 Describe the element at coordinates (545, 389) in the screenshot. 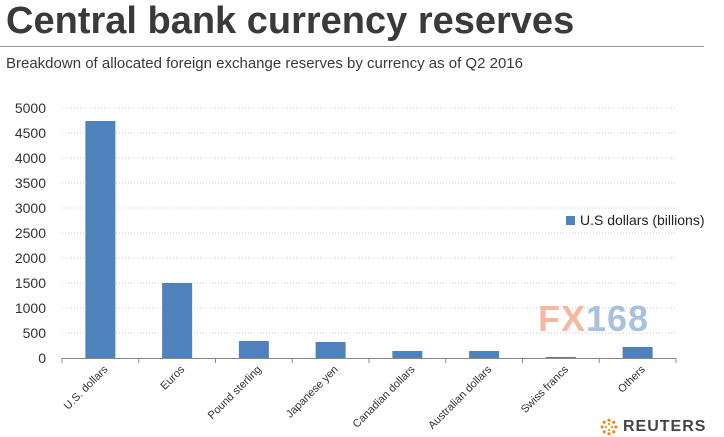

I see `x-category-label: Swiss francs` at that location.